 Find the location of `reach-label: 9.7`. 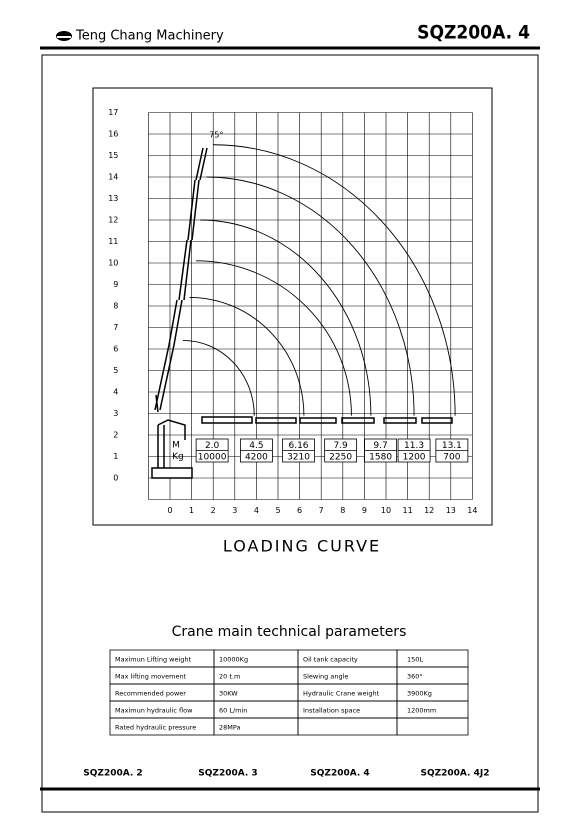

reach-label: 9.7 is located at coordinates (380, 446).